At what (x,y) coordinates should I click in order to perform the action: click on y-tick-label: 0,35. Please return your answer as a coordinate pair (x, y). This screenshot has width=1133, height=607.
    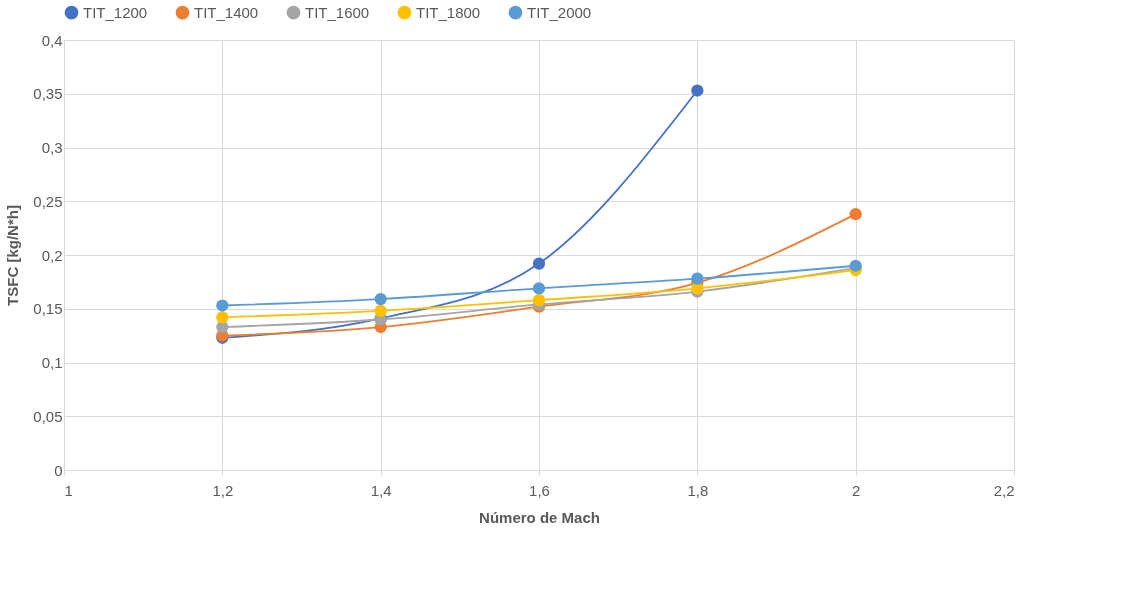
    Looking at the image, I should click on (48, 94).